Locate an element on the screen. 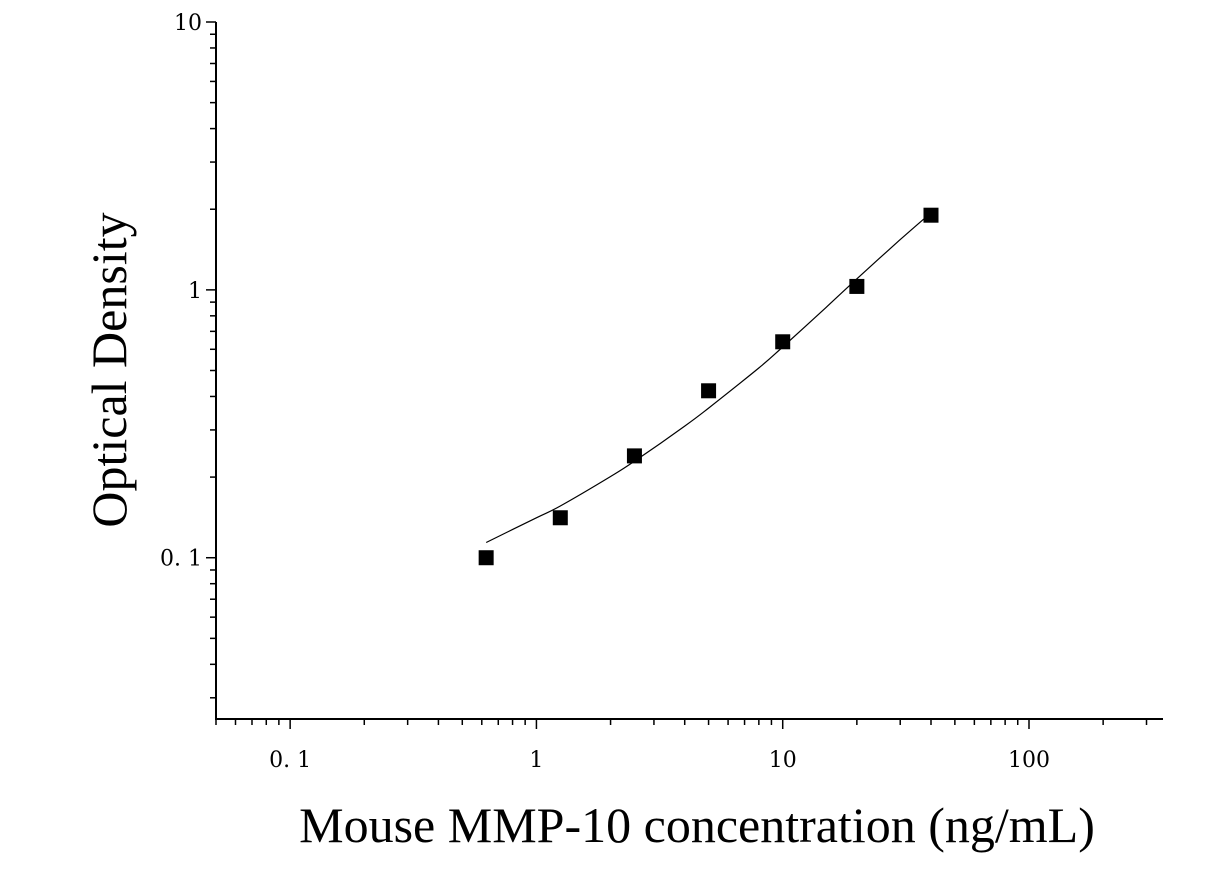 Image resolution: width=1230 pixels, height=869 pixels. x-tick-label: 0. 1 is located at coordinates (290, 760).